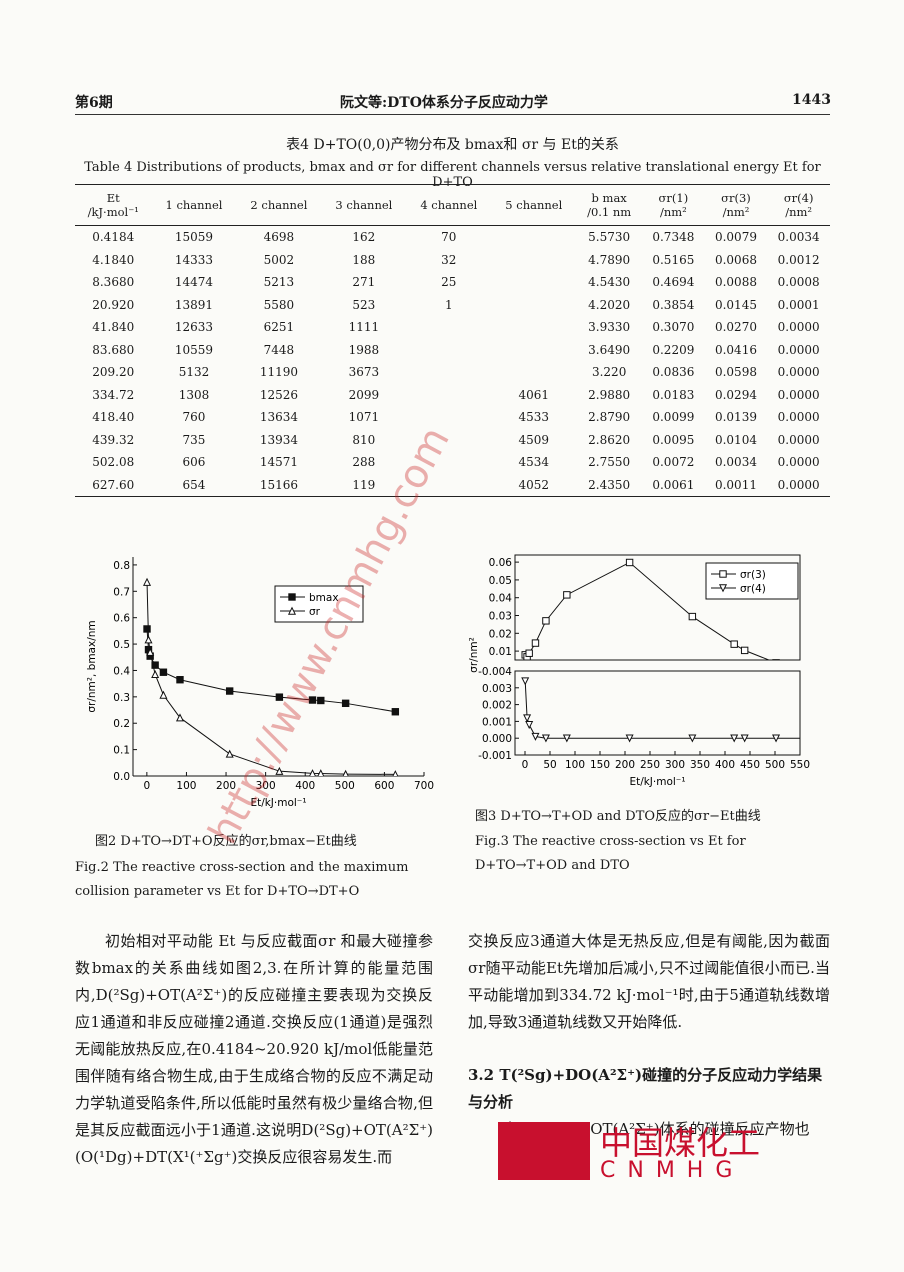  I want to click on y-tick-label: 0.01, so click(500, 652).